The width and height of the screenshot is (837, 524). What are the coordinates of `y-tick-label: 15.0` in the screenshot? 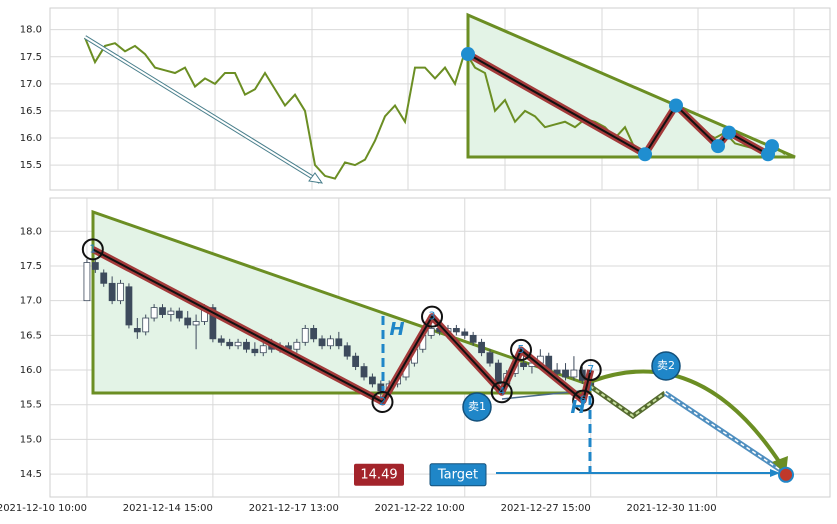 It's located at (31, 439).